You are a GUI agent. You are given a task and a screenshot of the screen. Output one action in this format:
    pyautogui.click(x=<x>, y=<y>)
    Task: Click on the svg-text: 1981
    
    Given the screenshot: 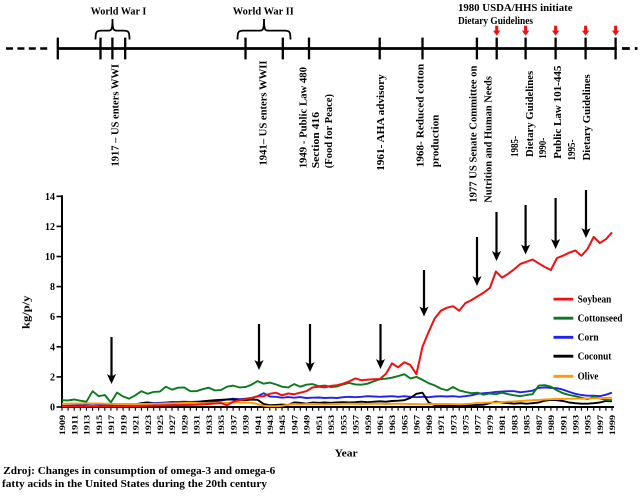 What is the action you would take?
    pyautogui.click(x=502, y=425)
    